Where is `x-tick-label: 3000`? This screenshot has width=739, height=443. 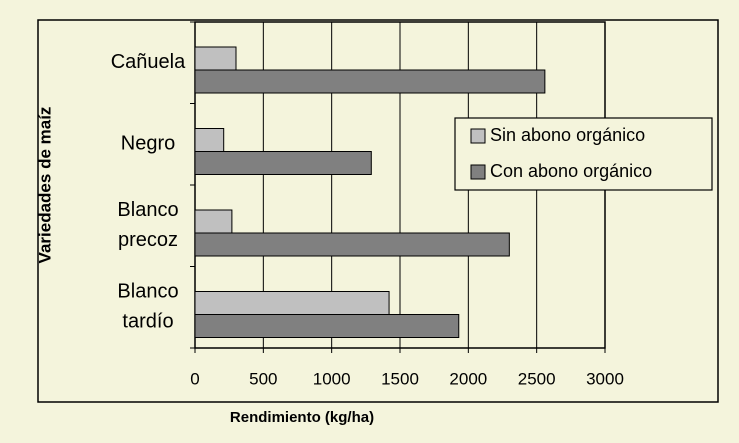 x-tick-label: 3000 is located at coordinates (605, 378).